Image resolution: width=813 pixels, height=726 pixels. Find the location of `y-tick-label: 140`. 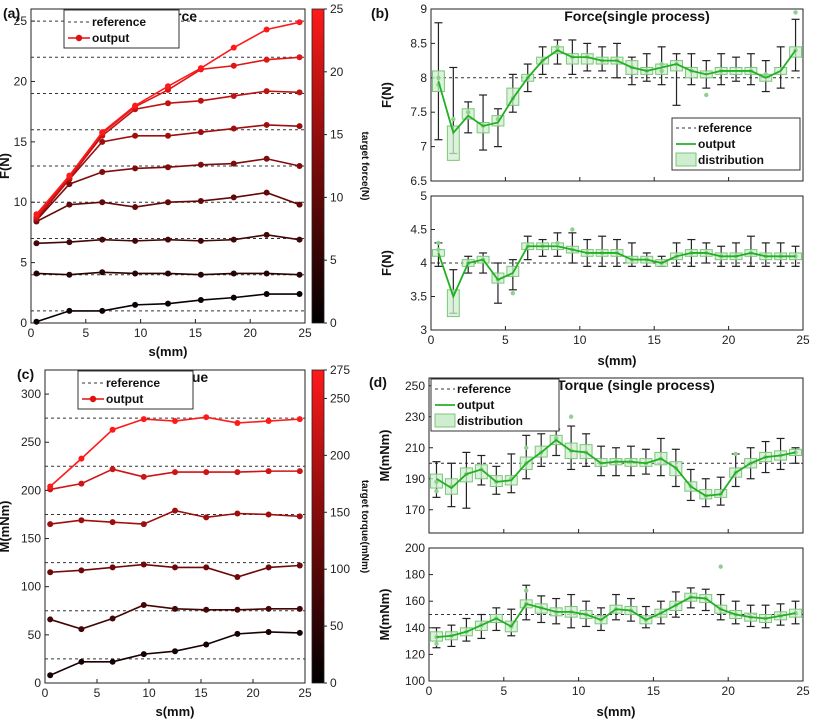

y-tick-label: 140 is located at coordinates (415, 628).